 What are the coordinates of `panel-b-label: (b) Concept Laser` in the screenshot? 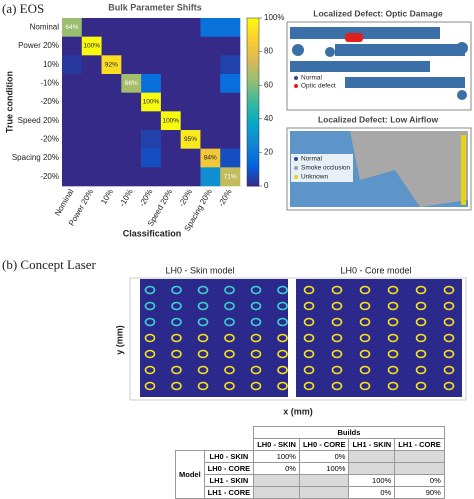 It's located at (49, 264).